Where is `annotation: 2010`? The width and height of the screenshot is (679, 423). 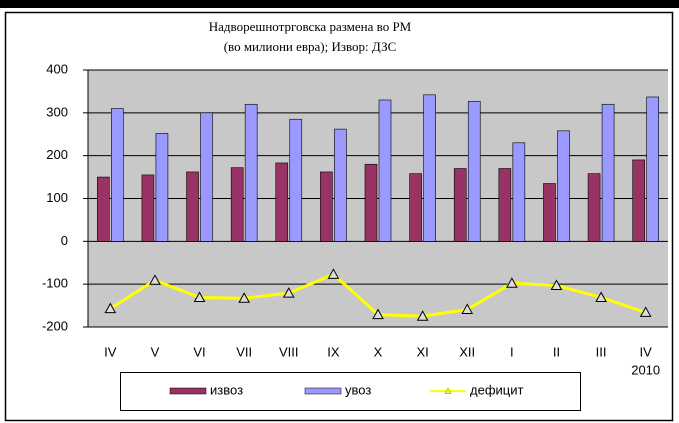
annotation: 2010 is located at coordinates (645, 369).